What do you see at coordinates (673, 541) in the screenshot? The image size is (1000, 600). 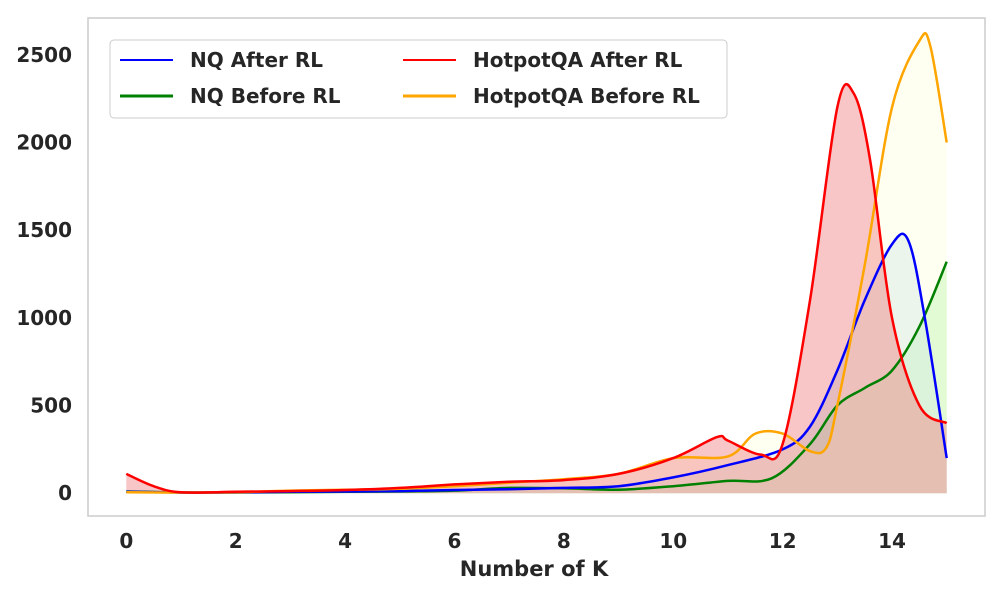 I see `x-tick-label: 10` at bounding box center [673, 541].